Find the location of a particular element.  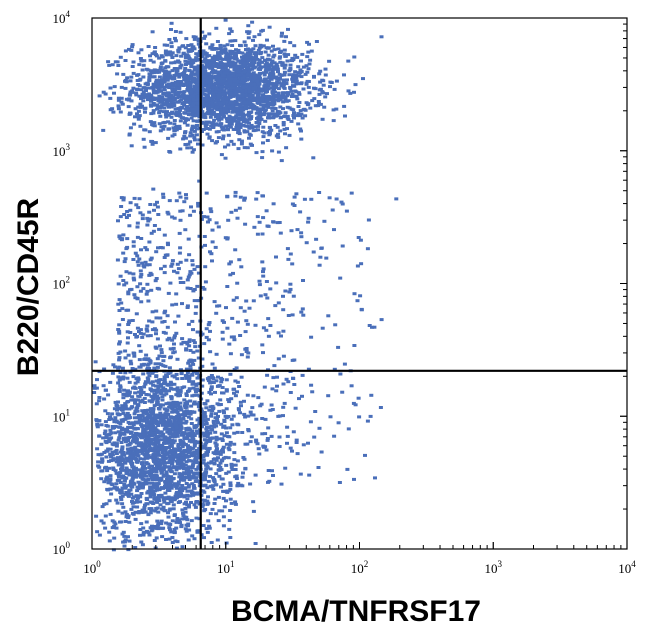

scatter-point-1972 is located at coordinates (324, 107).